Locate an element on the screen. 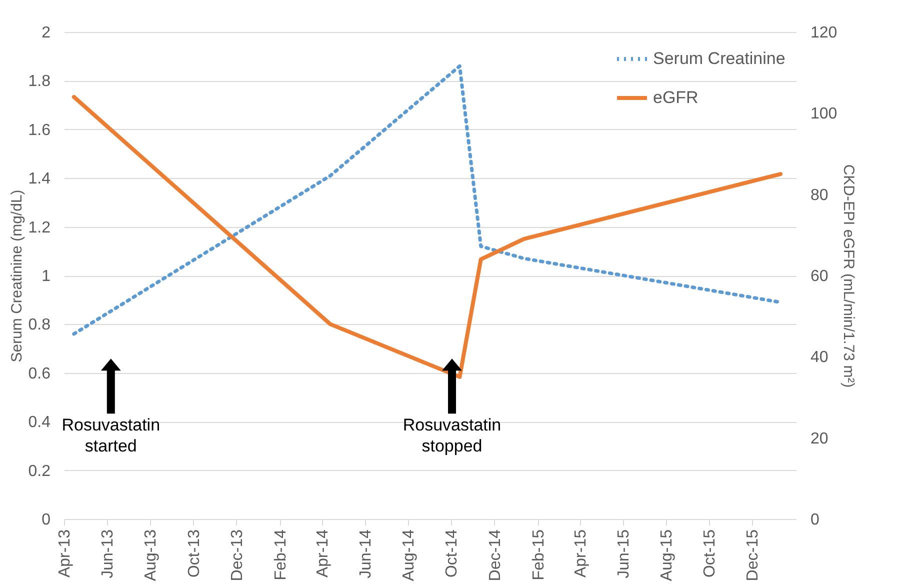 The image size is (902, 586). y-tick-label: 1.8 is located at coordinates (39, 81).